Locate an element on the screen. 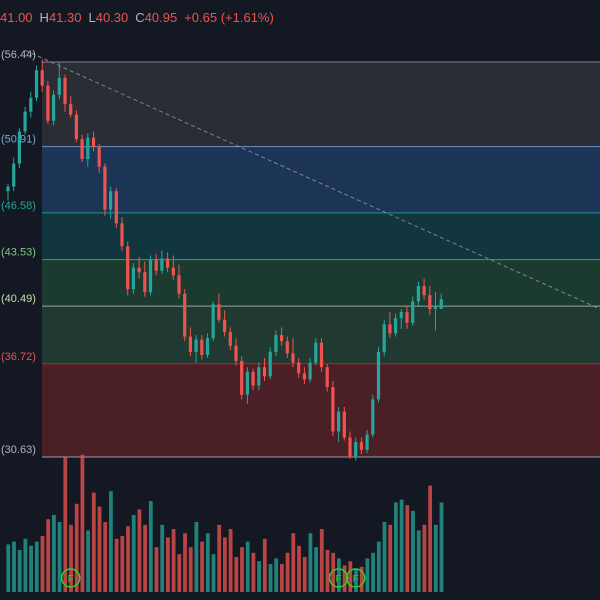 The height and width of the screenshot is (600, 600). level-label: (46.58) is located at coordinates (18, 206).